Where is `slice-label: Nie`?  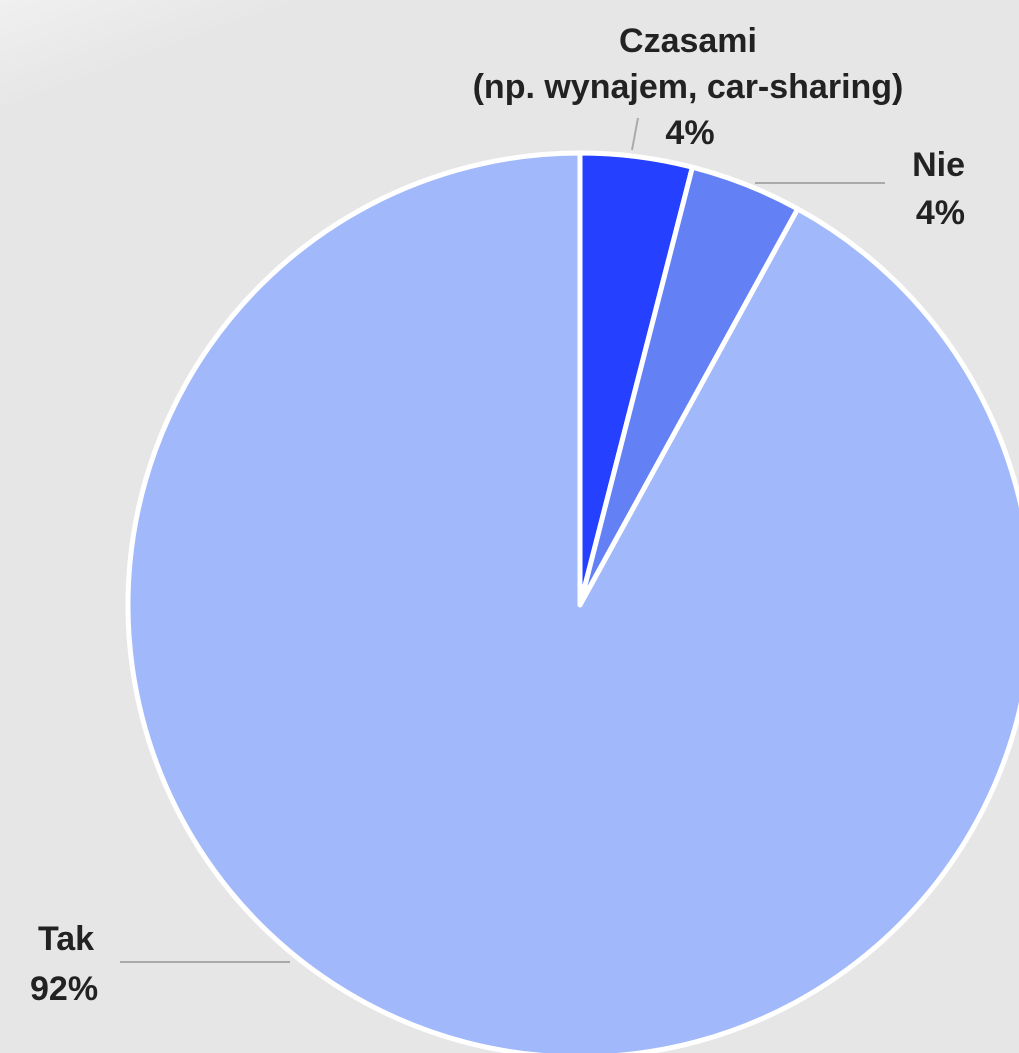 slice-label: Nie is located at coordinates (938, 165).